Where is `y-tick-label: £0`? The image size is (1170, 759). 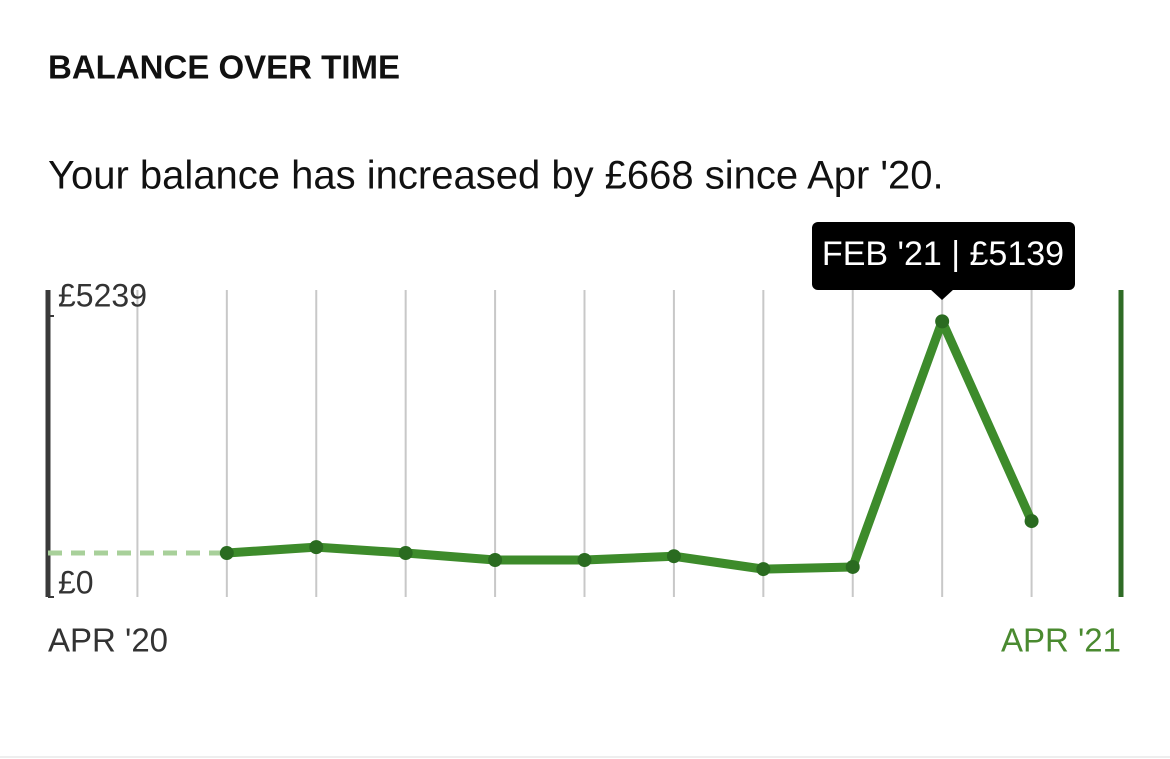 y-tick-label: £0 is located at coordinates (76, 582).